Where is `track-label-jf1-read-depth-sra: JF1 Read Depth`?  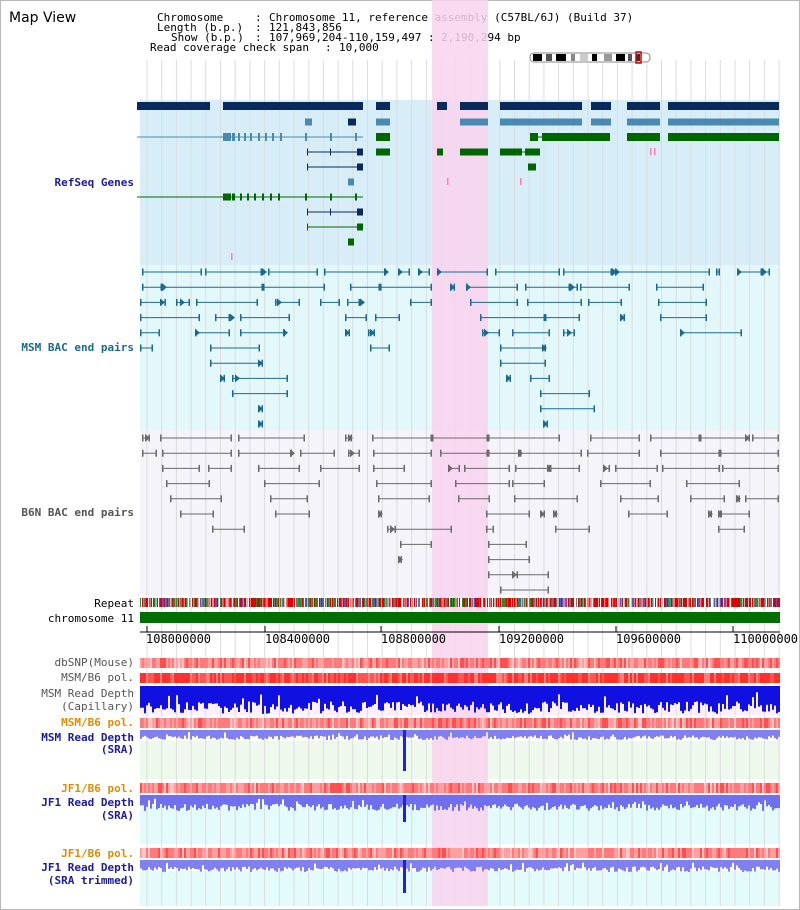
track-label-jf1-read-depth-sra: JF1 Read Depth is located at coordinates (87, 802).